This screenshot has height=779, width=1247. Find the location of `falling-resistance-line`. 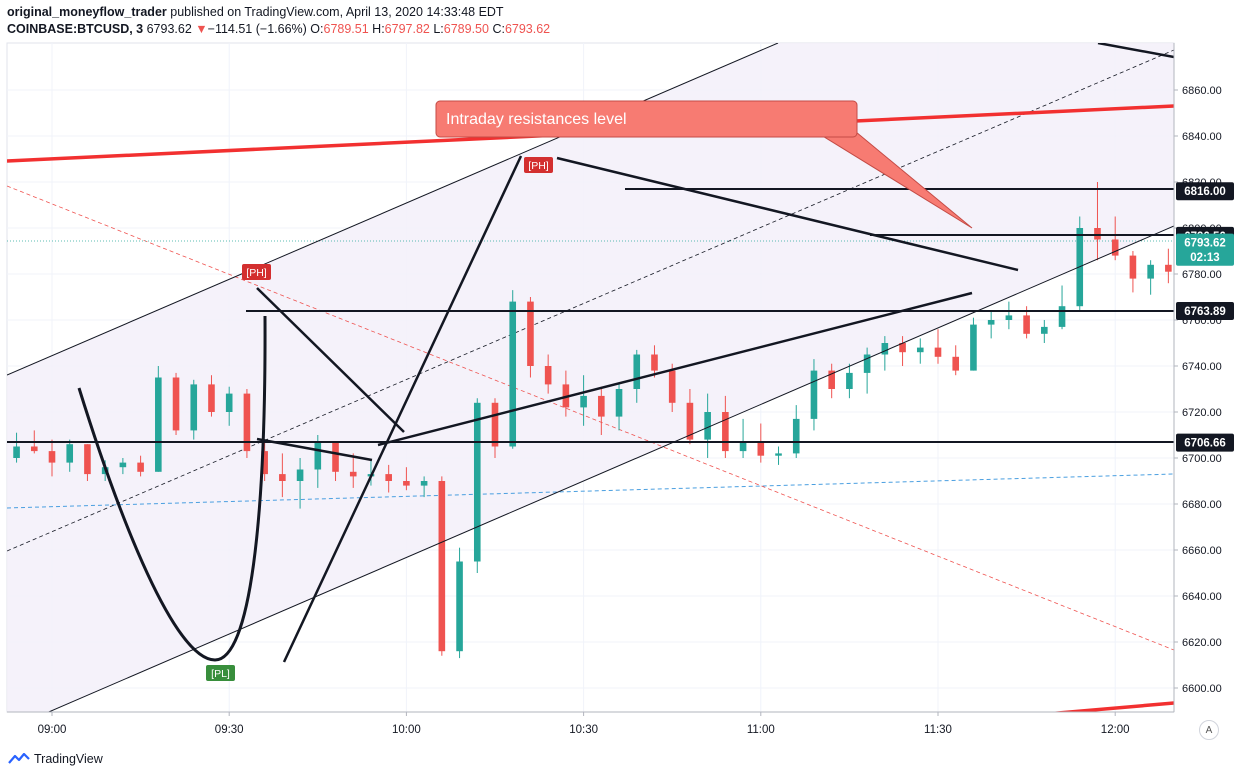

falling-resistance-line is located at coordinates (787, 214).